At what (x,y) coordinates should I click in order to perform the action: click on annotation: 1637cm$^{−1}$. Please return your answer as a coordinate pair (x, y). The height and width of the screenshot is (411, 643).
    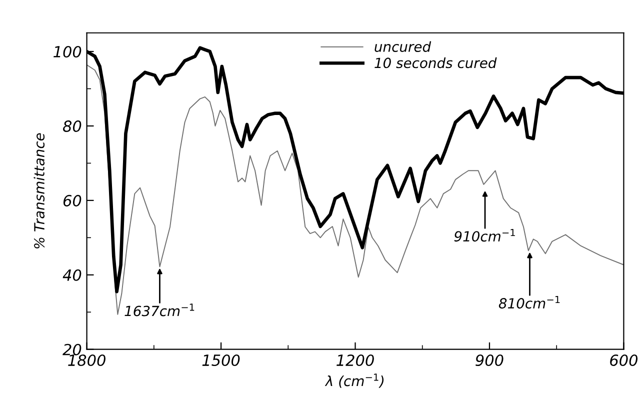
    Looking at the image, I should click on (159, 310).